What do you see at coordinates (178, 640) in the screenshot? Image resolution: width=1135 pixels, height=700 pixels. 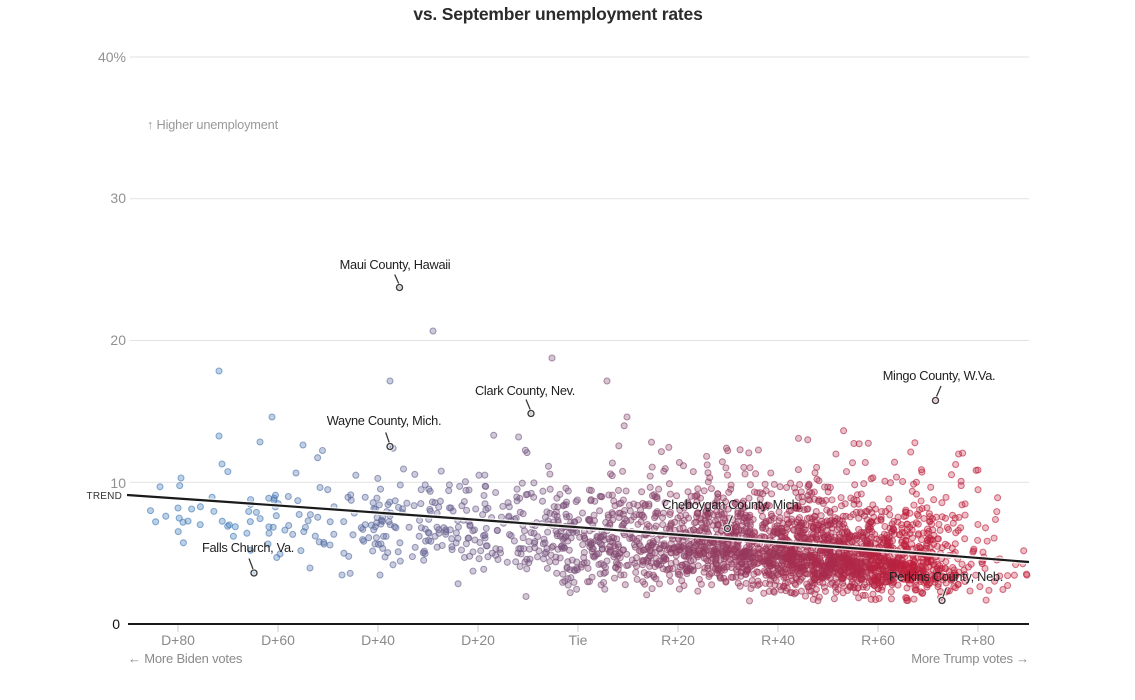 I see `svg-text: D+80` at bounding box center [178, 640].